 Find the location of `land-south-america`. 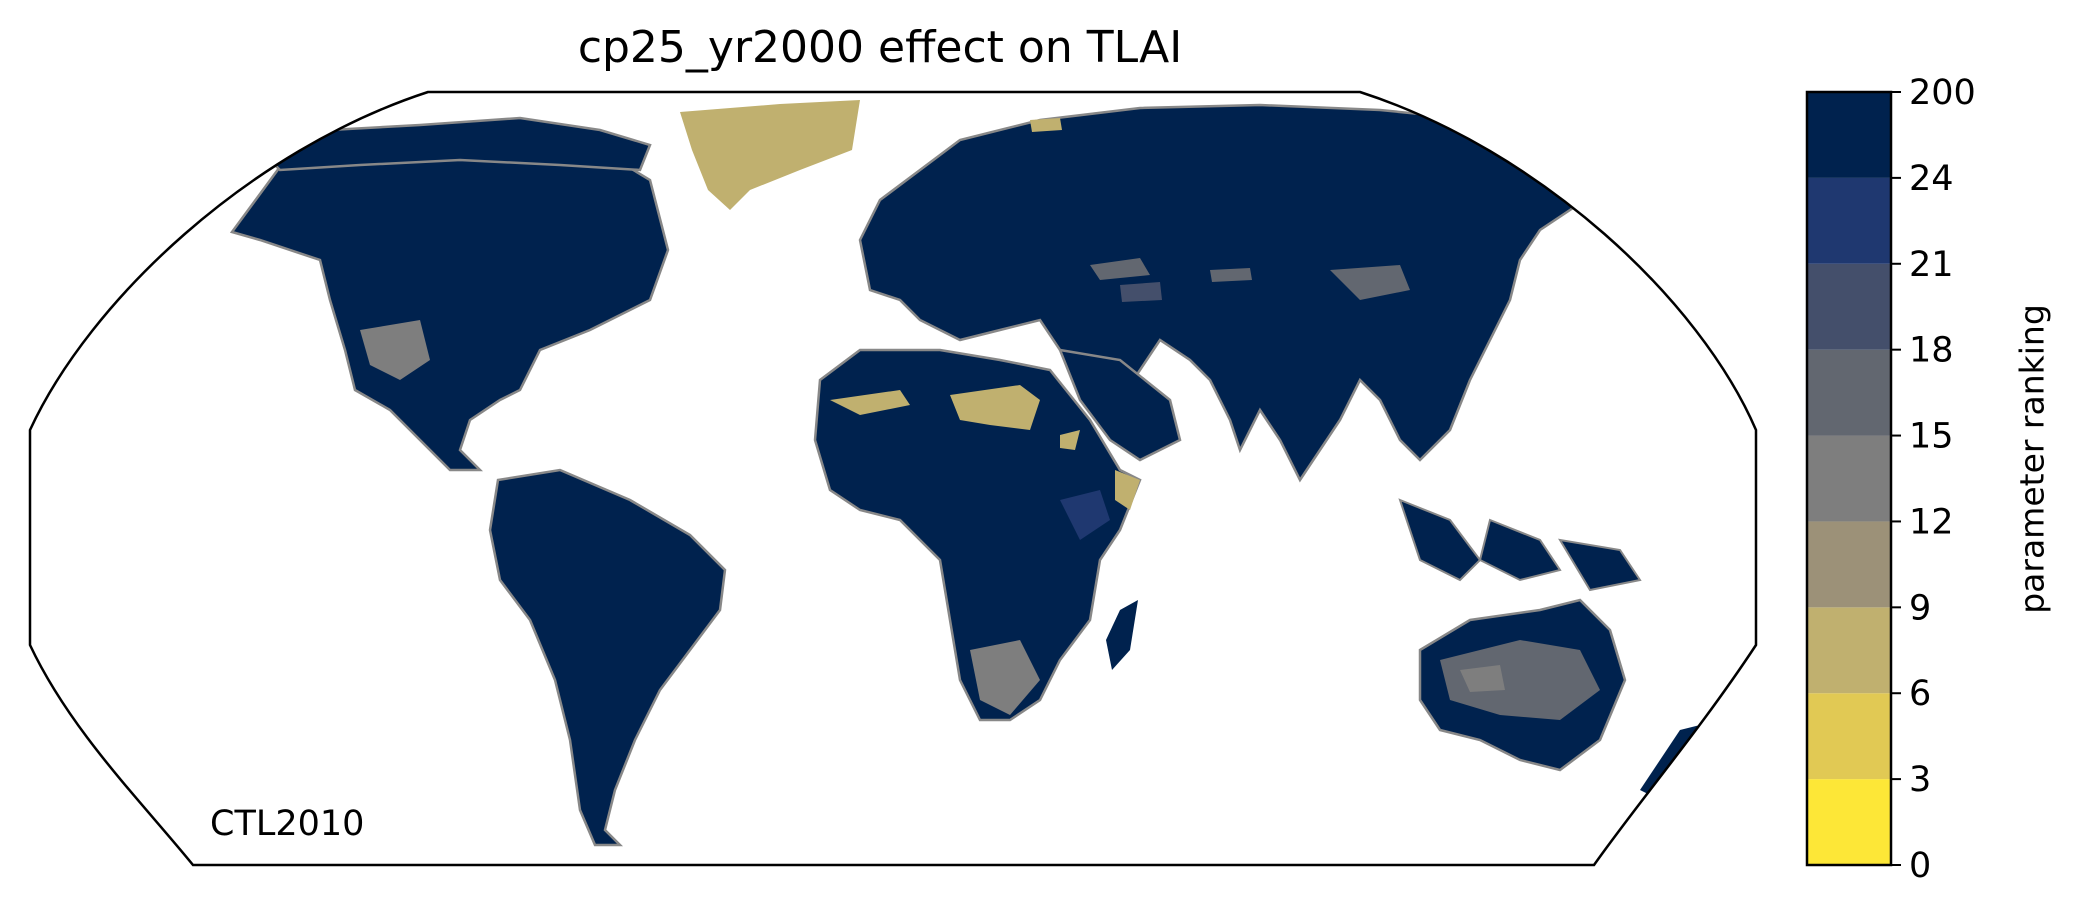

land-south-america is located at coordinates (607, 657).